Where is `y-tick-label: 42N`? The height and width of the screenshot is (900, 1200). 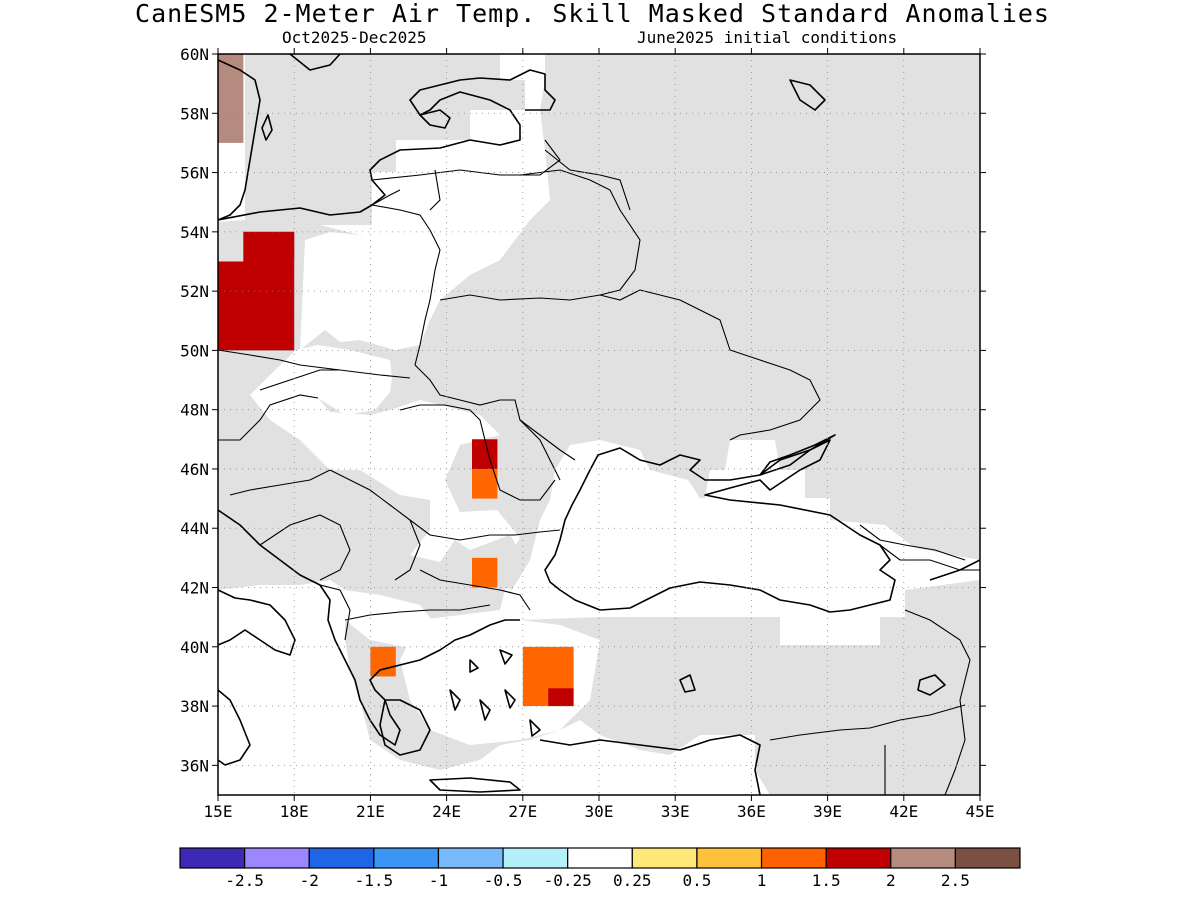 y-tick-label: 42N is located at coordinates (194, 588).